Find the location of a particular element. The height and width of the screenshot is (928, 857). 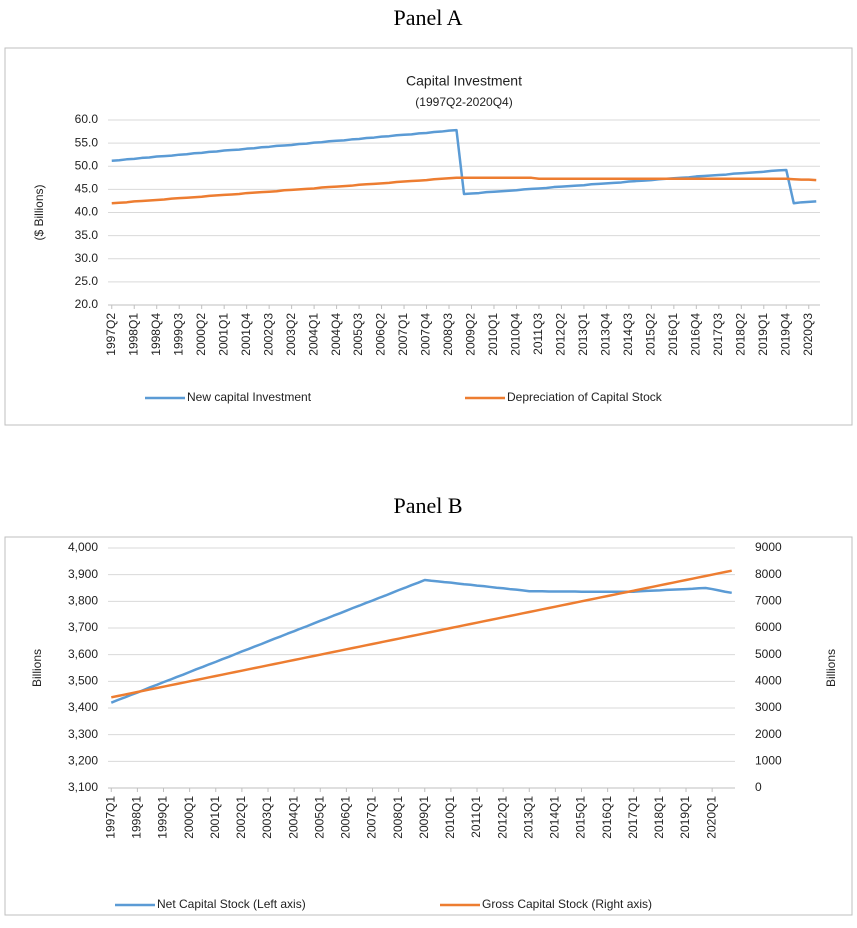

x-tick-label: 2002Q1 is located at coordinates (241, 817).